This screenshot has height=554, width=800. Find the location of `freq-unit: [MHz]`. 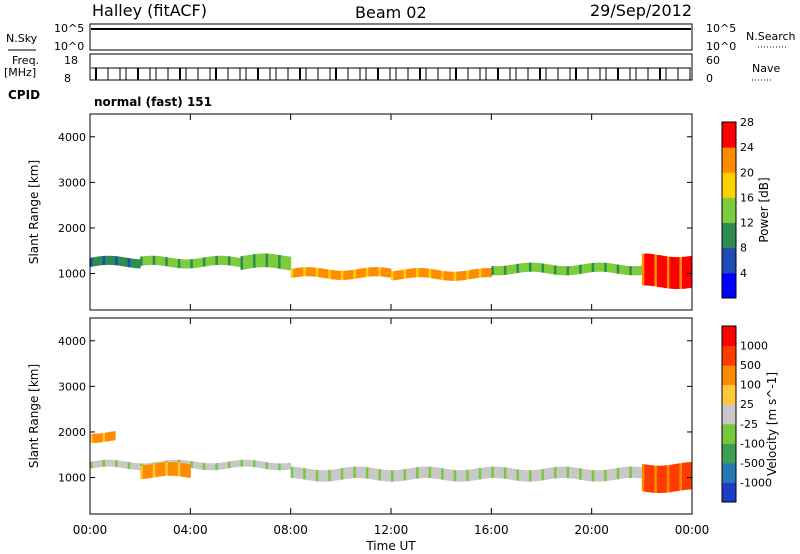

freq-unit: [MHz] is located at coordinates (20, 72).